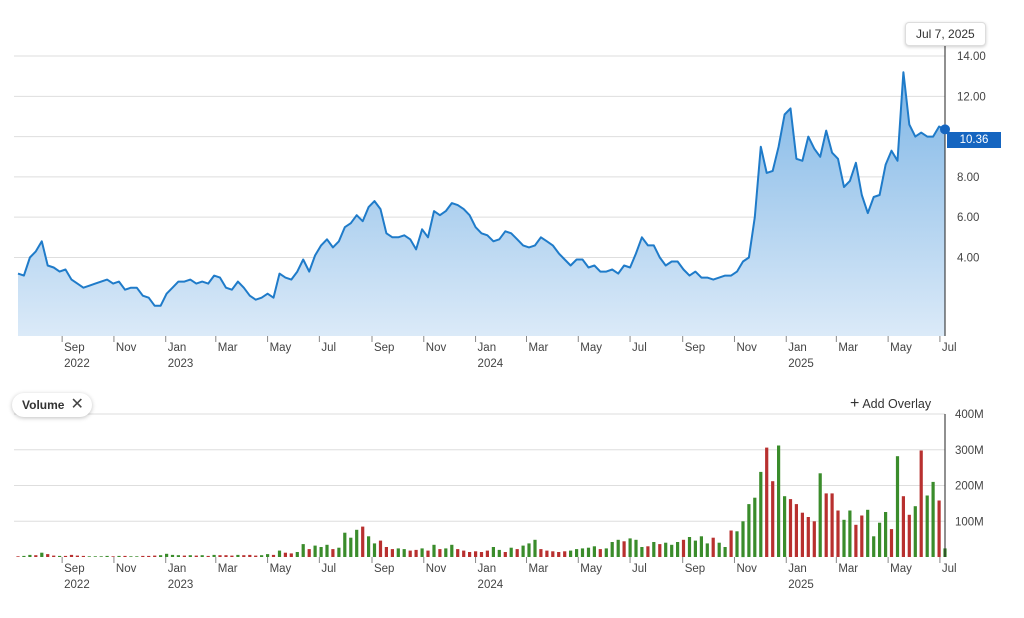 The image size is (1024, 618). I want to click on x-tick-year: 2024, so click(491, 364).